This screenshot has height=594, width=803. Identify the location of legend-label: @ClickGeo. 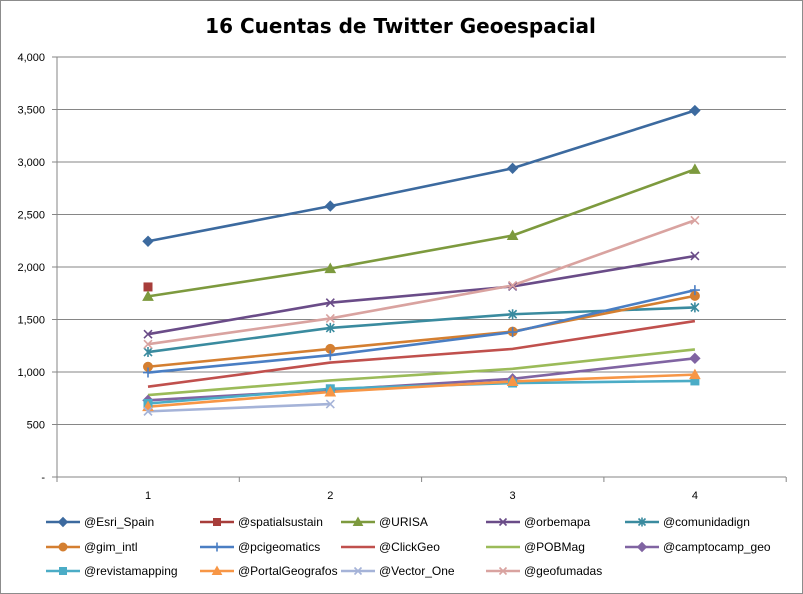
(409, 547).